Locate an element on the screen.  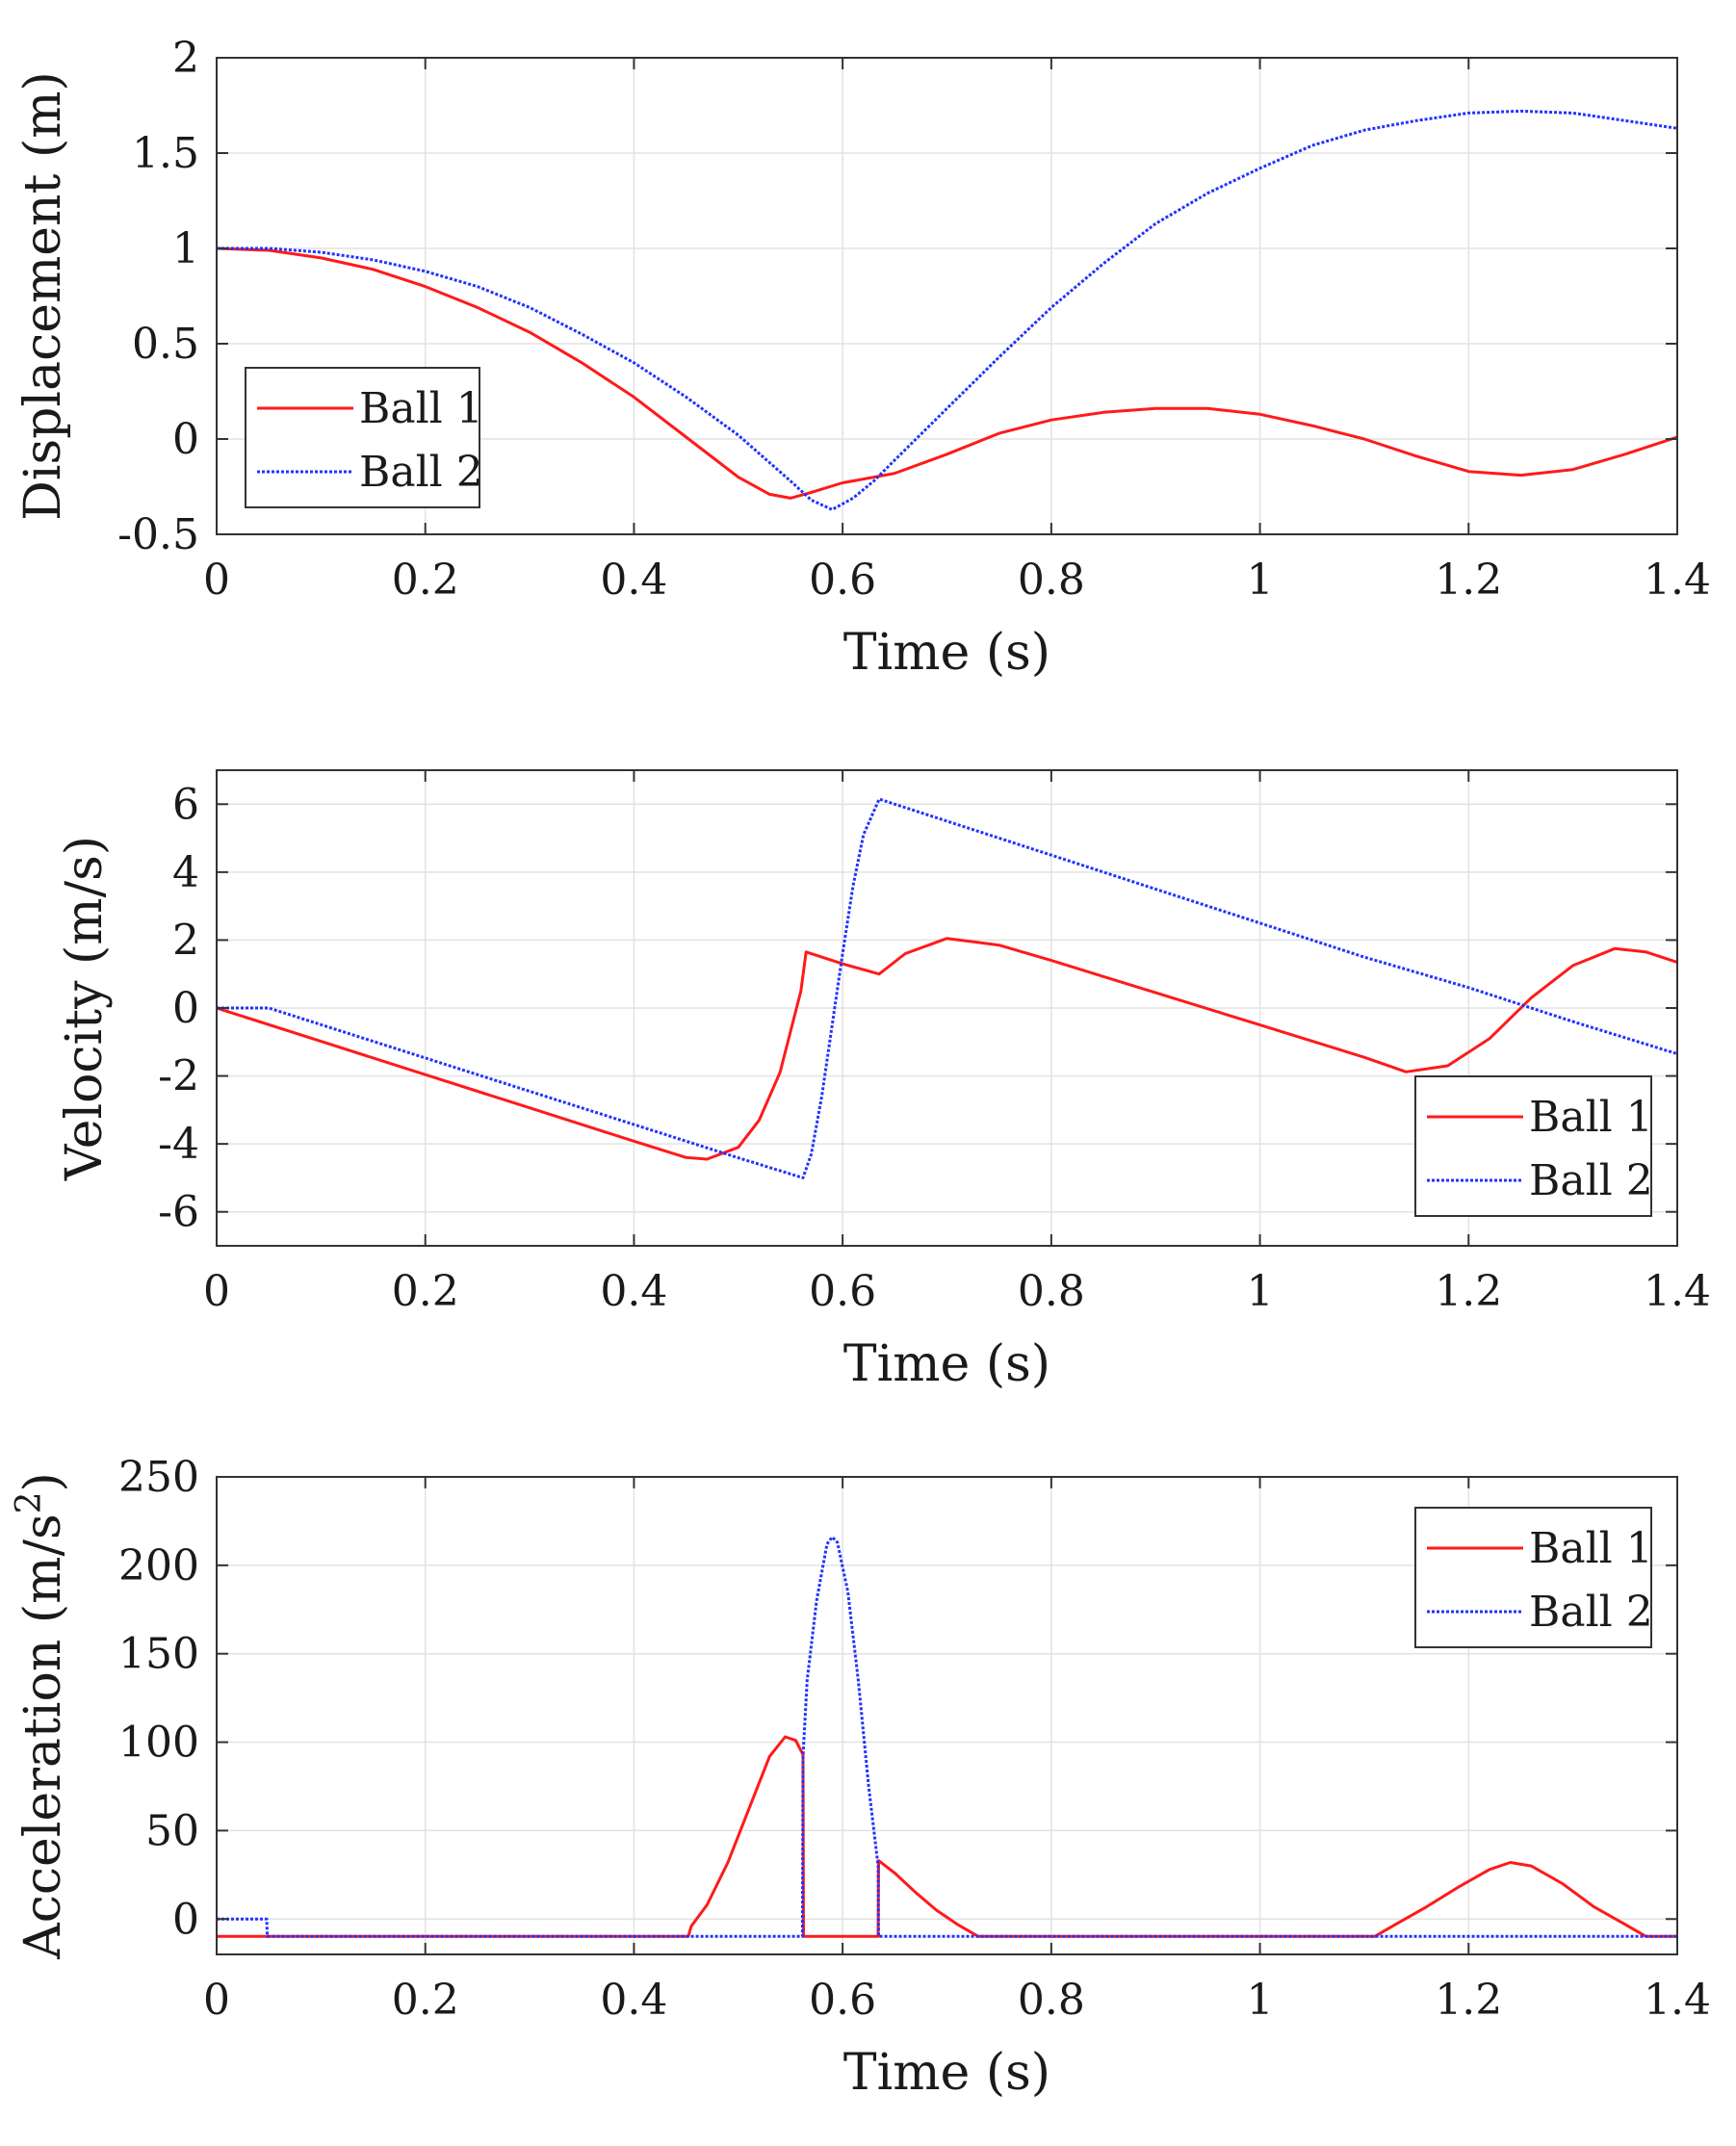
y-axis-label: Displacement (m) is located at coordinates (43, 296).